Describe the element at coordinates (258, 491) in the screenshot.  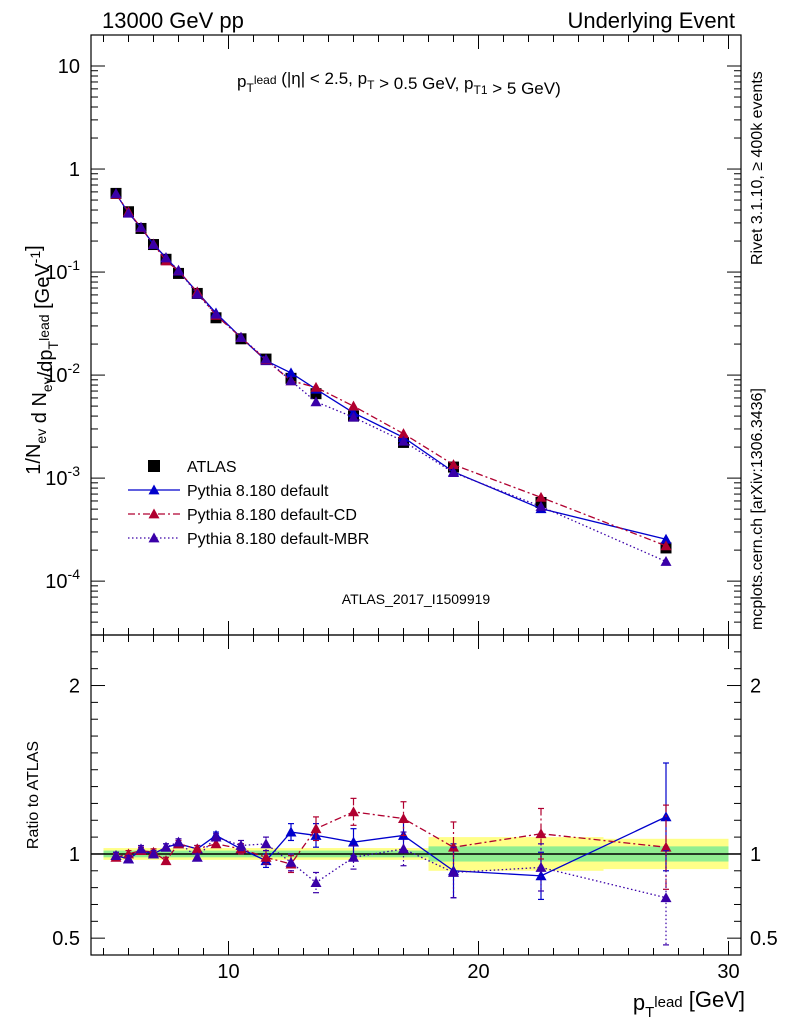
I see `legend-label: Pythia 8.180 default` at that location.